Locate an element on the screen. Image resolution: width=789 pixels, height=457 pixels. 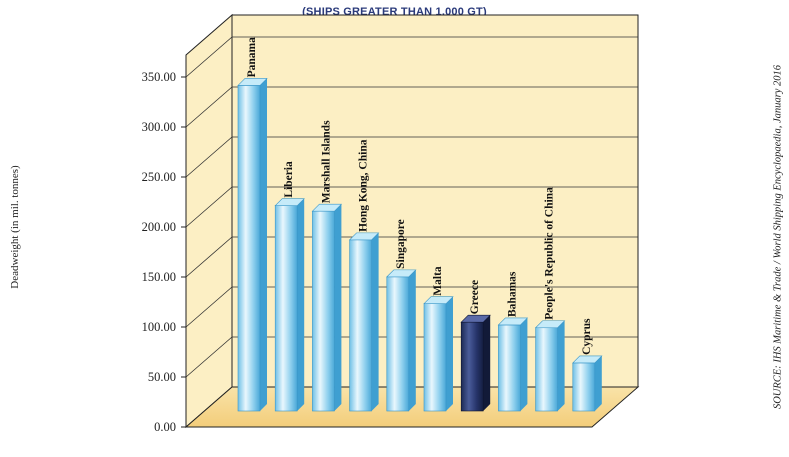
bar: Greece is located at coordinates (475, 346).